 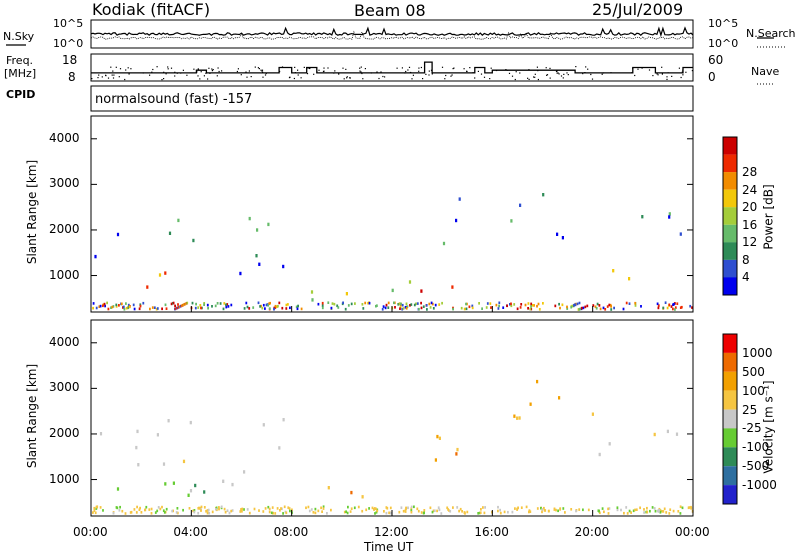 What do you see at coordinates (750, 409) in the screenshot?
I see `colorbar-tick-label: 25` at bounding box center [750, 409].